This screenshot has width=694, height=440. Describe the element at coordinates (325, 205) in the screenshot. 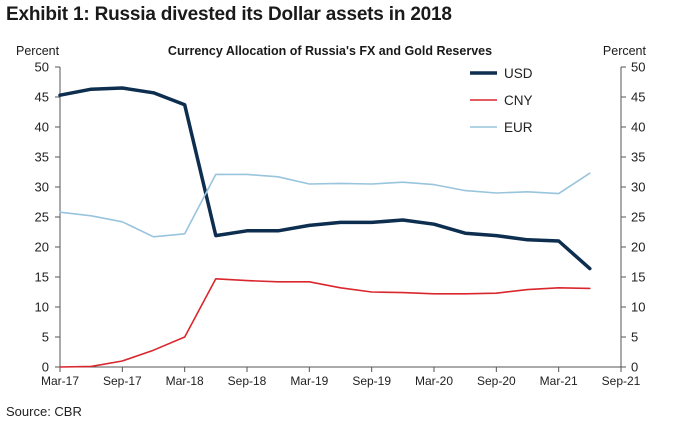

I see `series-line-eur` at that location.